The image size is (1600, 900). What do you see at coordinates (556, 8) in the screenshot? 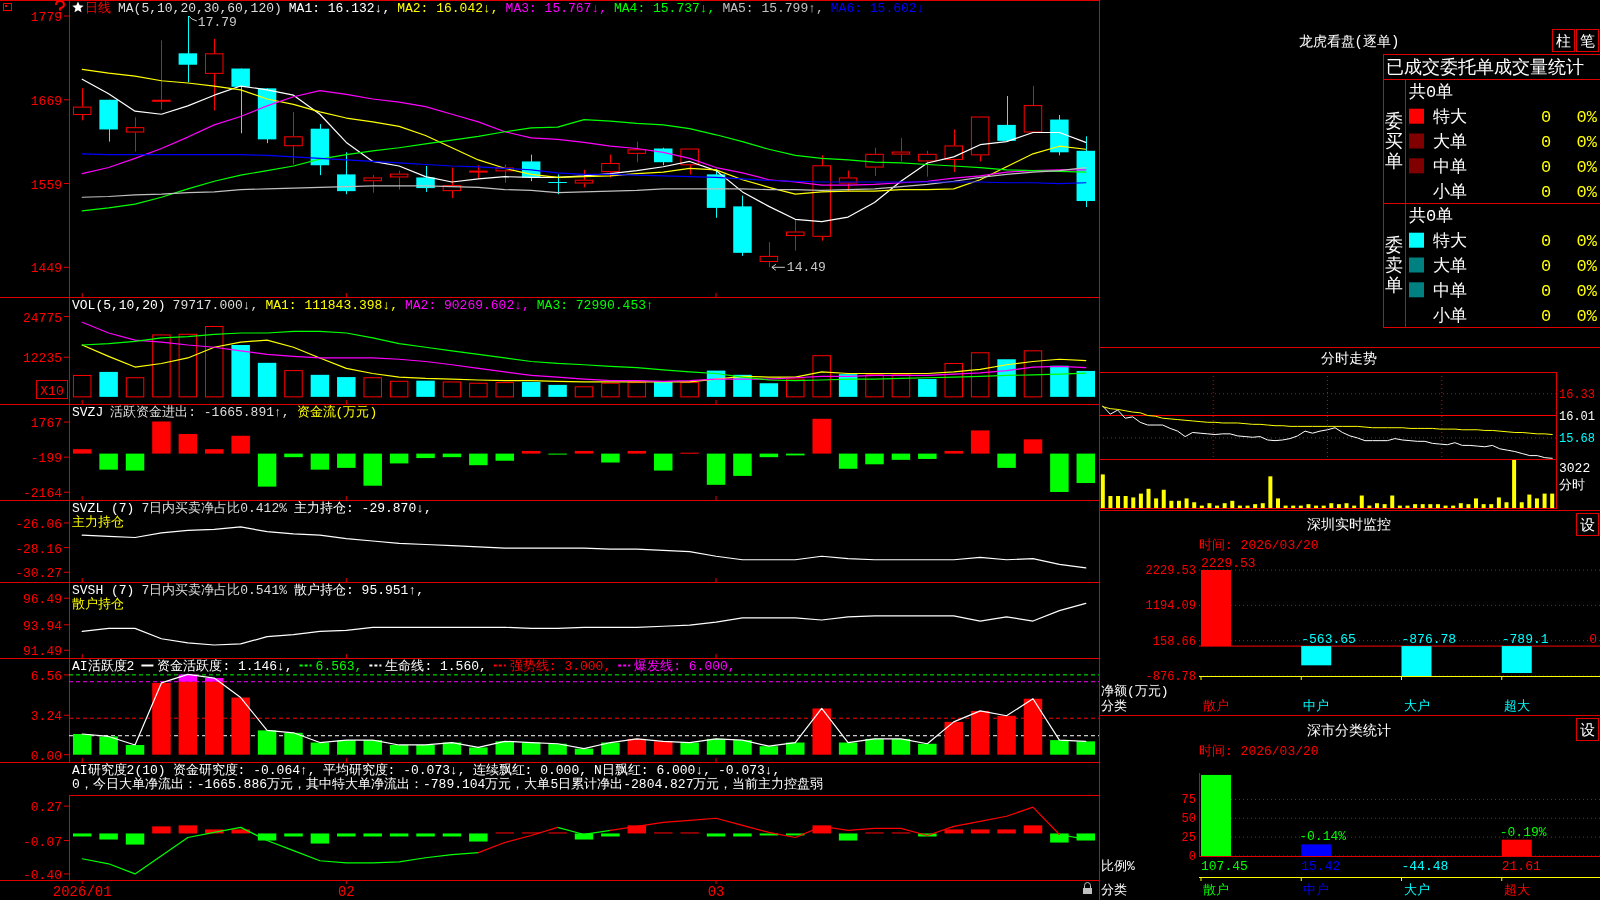
I see `text: MA3: 15.767↓,` at bounding box center [556, 8].